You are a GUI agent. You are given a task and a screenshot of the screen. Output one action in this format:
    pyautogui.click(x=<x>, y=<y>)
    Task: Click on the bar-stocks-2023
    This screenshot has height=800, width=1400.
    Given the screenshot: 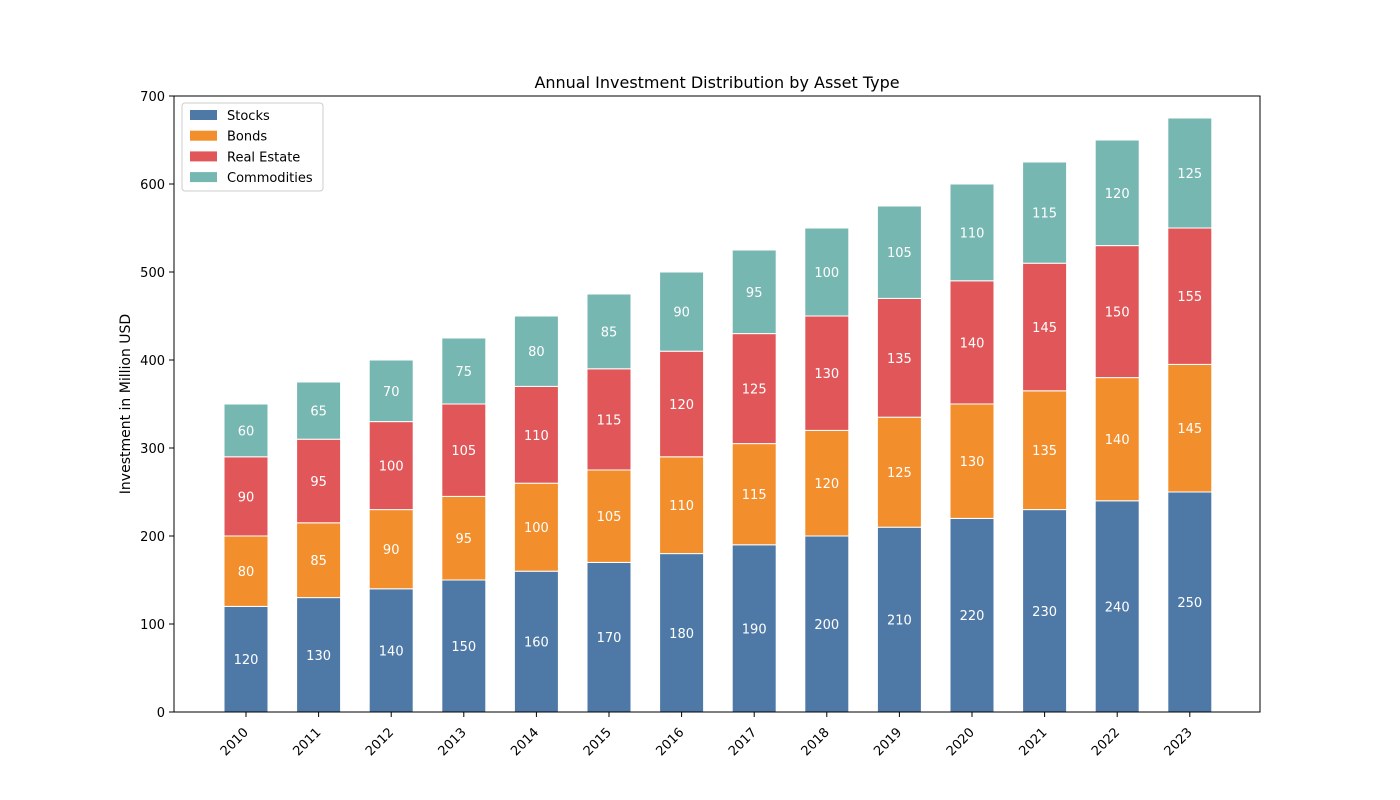 What is the action you would take?
    pyautogui.click(x=1190, y=602)
    